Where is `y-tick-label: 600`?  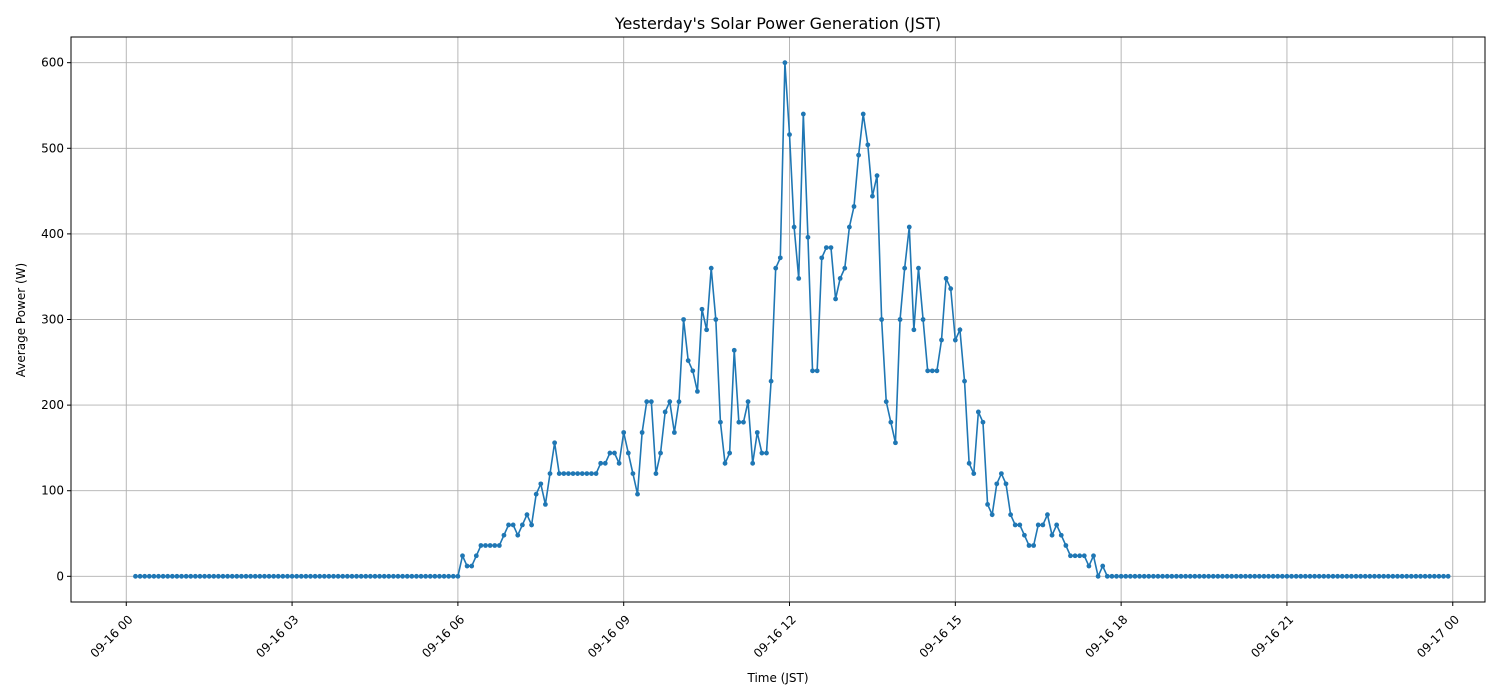 y-tick-label: 600 is located at coordinates (52, 63).